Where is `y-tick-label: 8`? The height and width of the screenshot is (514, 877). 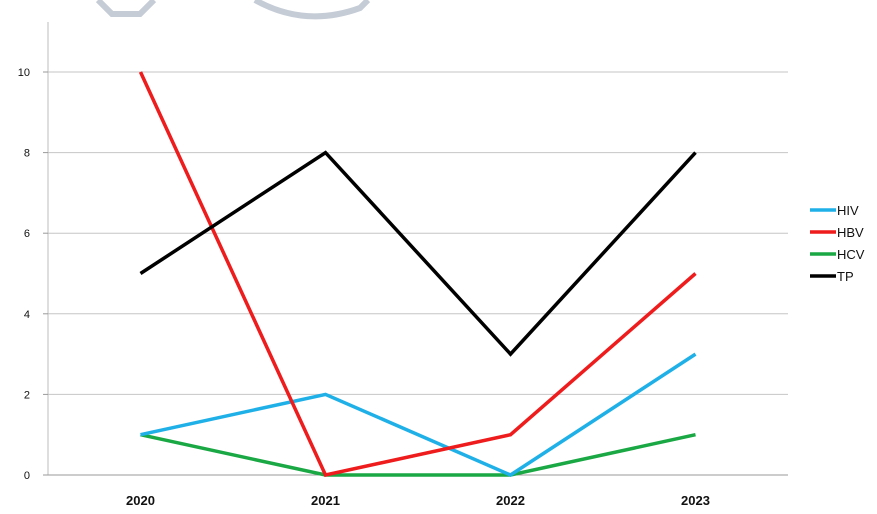 y-tick-label: 8 is located at coordinates (27, 154).